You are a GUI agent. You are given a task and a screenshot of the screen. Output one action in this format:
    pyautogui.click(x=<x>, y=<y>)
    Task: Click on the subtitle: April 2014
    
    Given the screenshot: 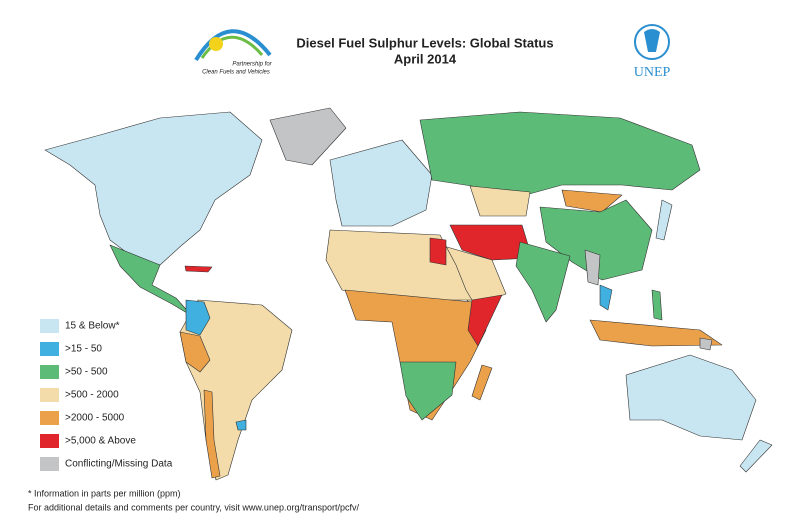 What is the action you would take?
    pyautogui.click(x=425, y=58)
    